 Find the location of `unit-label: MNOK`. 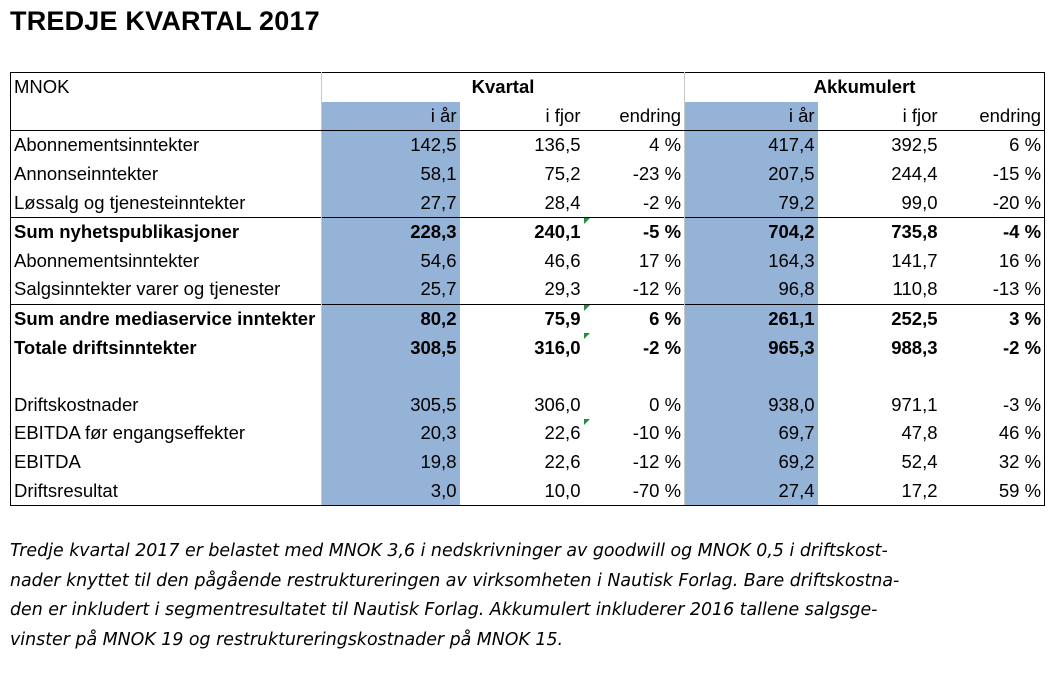

unit-label: MNOK is located at coordinates (166, 86).